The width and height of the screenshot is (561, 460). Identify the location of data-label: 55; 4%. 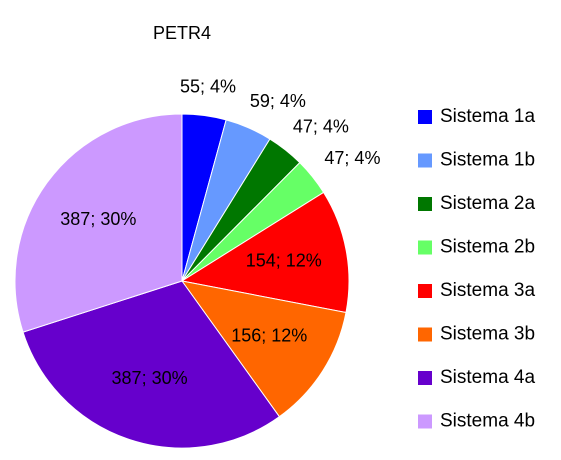
(208, 86).